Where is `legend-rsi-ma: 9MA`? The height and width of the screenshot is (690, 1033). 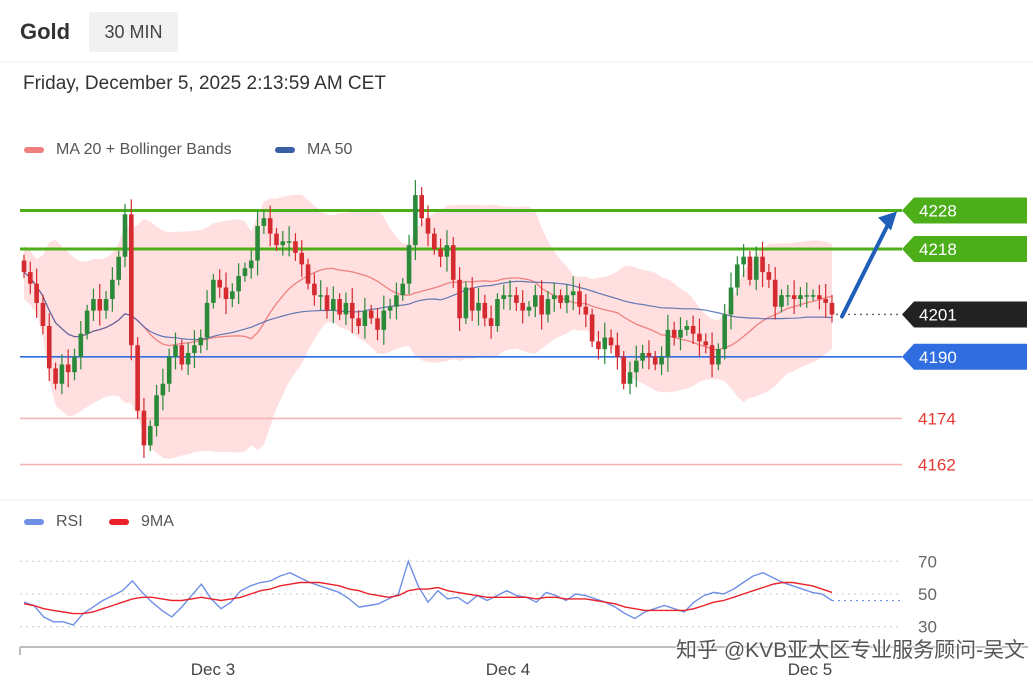
legend-rsi-ma: 9MA is located at coordinates (141, 522).